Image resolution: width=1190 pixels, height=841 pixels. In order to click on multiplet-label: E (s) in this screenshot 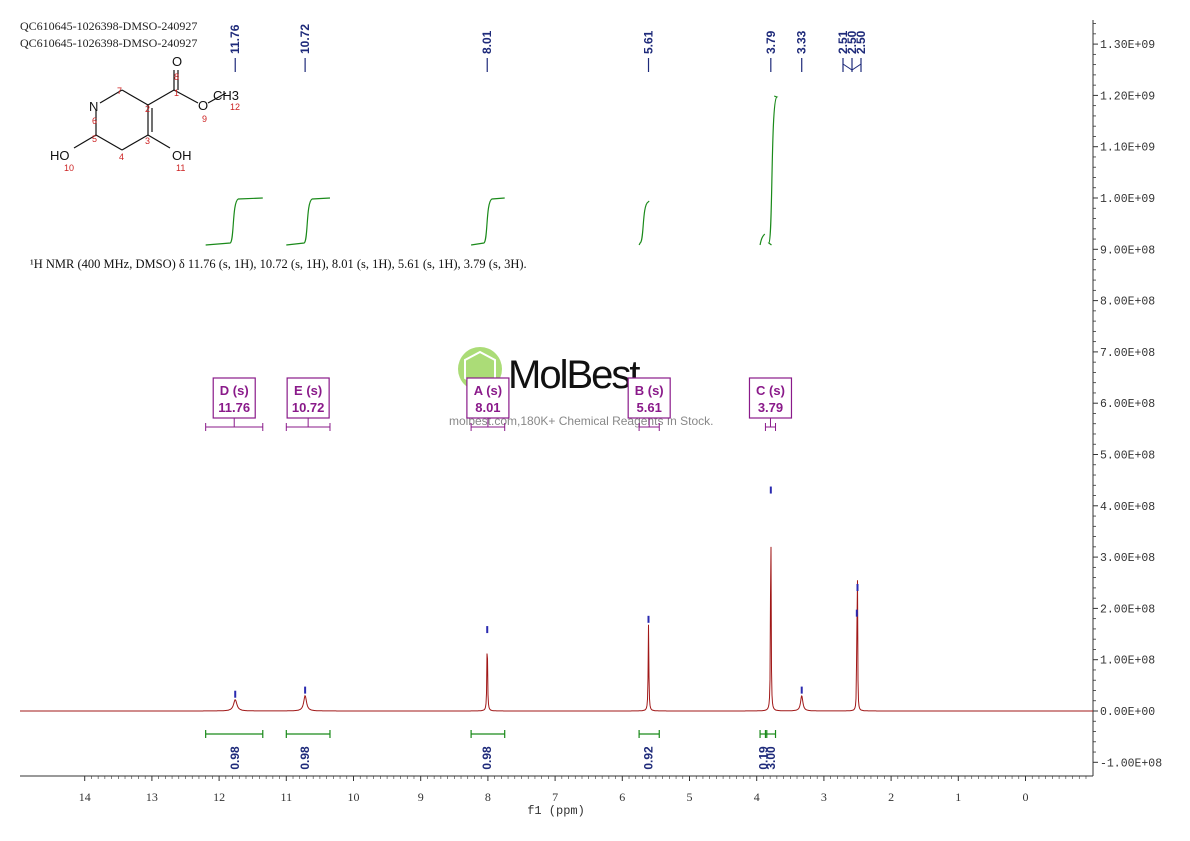, I will do `click(308, 390)`.